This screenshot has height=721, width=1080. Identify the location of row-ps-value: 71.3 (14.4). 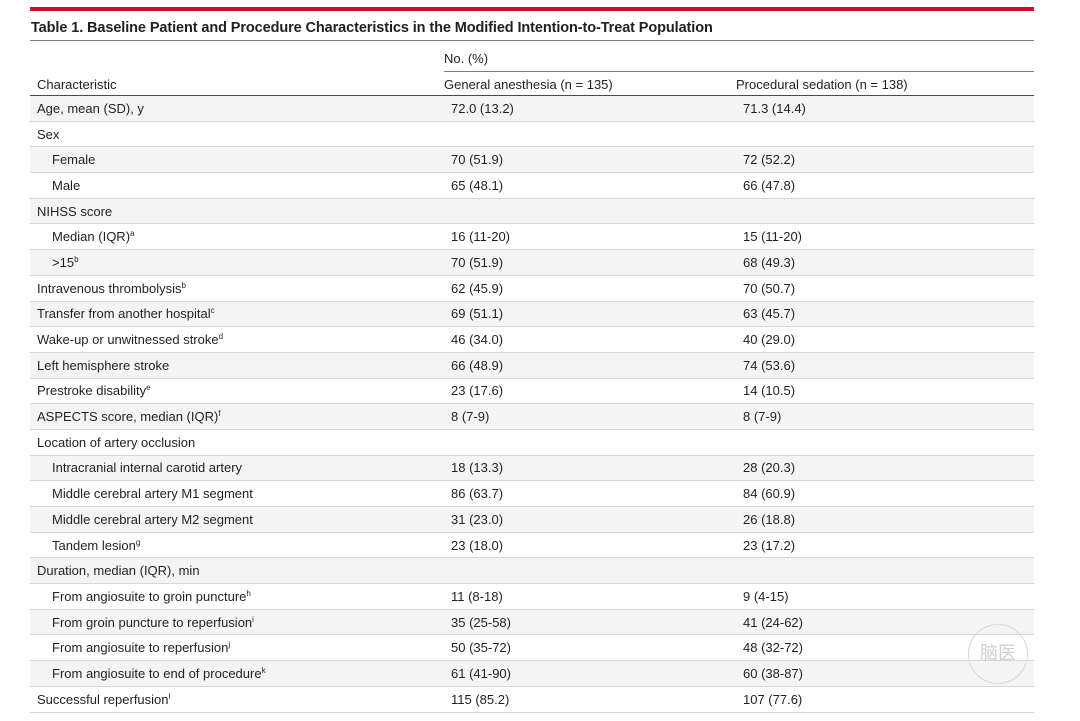
(888, 109).